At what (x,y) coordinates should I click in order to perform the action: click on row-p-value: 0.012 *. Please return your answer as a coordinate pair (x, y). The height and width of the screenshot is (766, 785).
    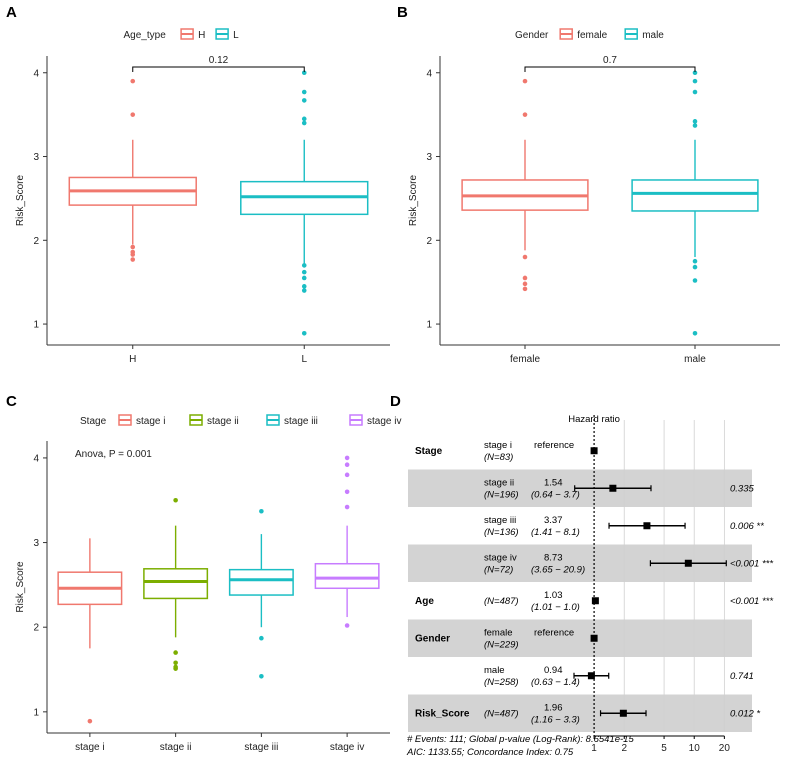
    Looking at the image, I should click on (745, 713).